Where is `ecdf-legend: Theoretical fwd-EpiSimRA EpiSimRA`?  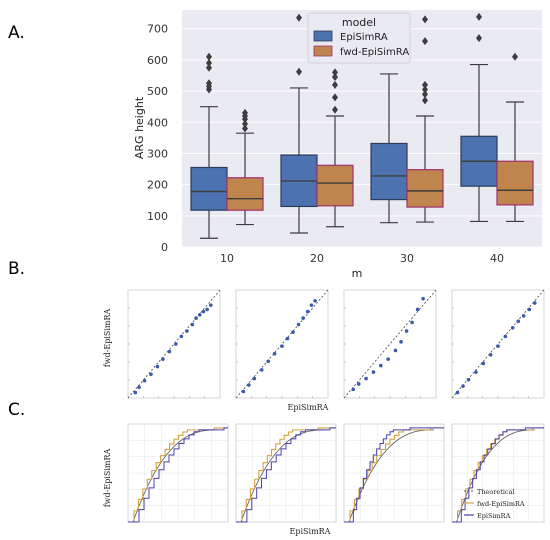 ecdf-legend: Theoretical fwd-EpiSimRA EpiSimRA is located at coordinates (494, 504).